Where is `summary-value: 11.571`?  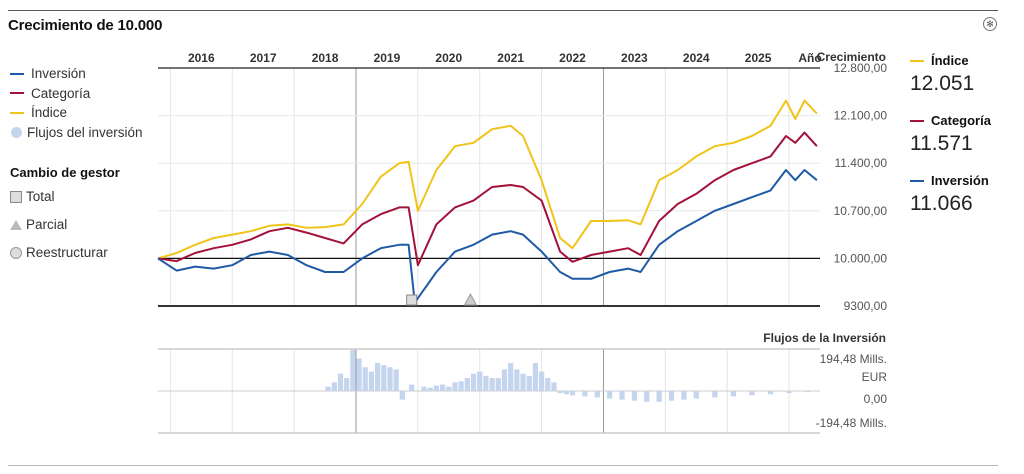 summary-value: 11.571 is located at coordinates (941, 143).